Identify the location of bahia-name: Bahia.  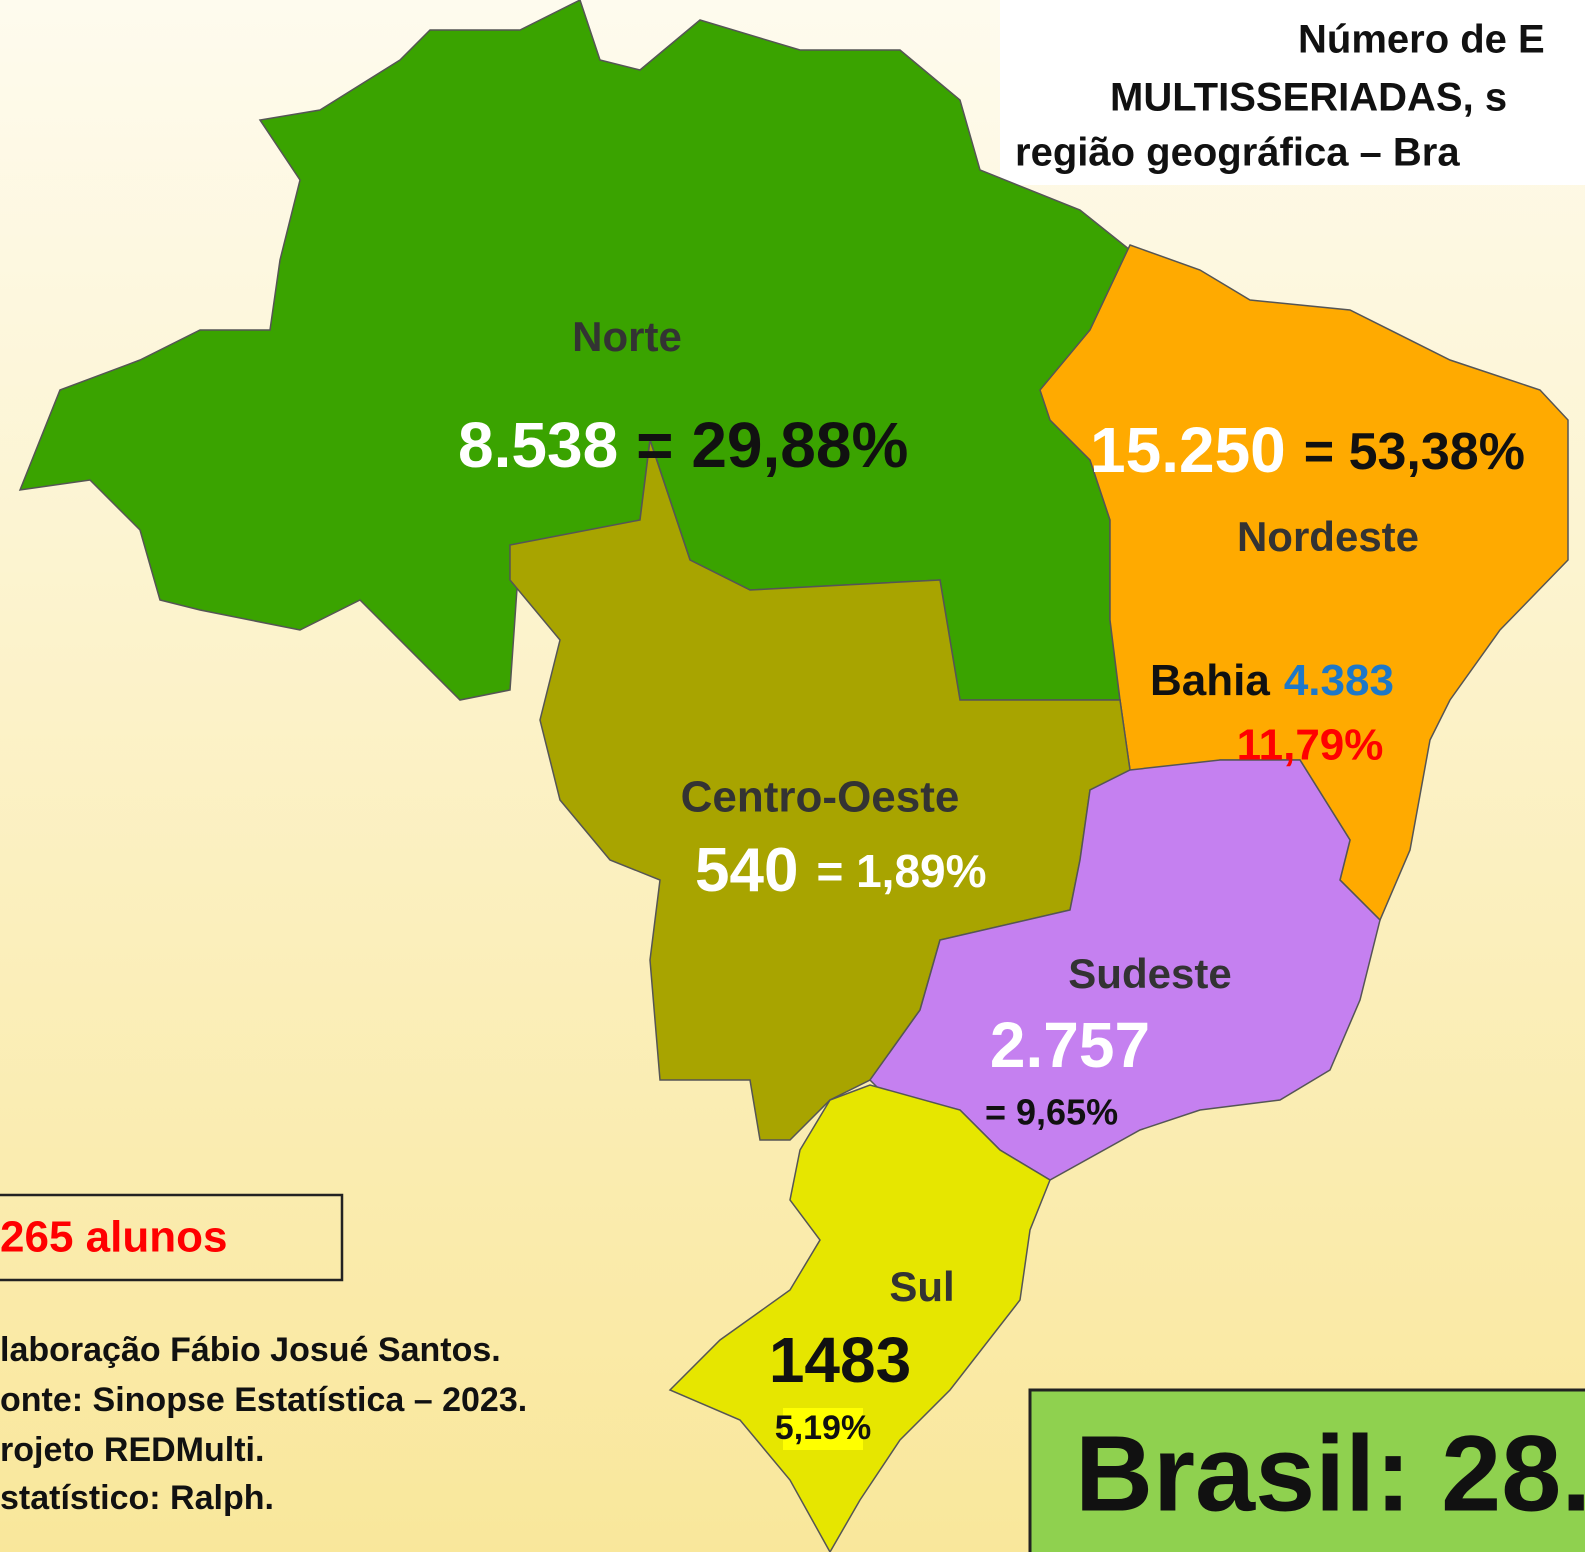
(1210, 680).